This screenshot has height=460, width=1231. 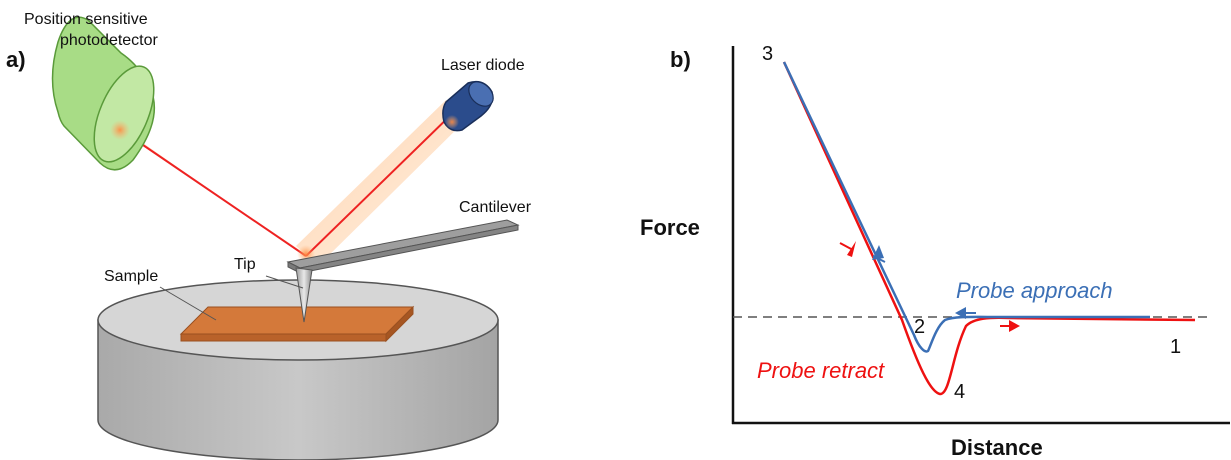 I want to click on panel-a-label: a), so click(x=16, y=59).